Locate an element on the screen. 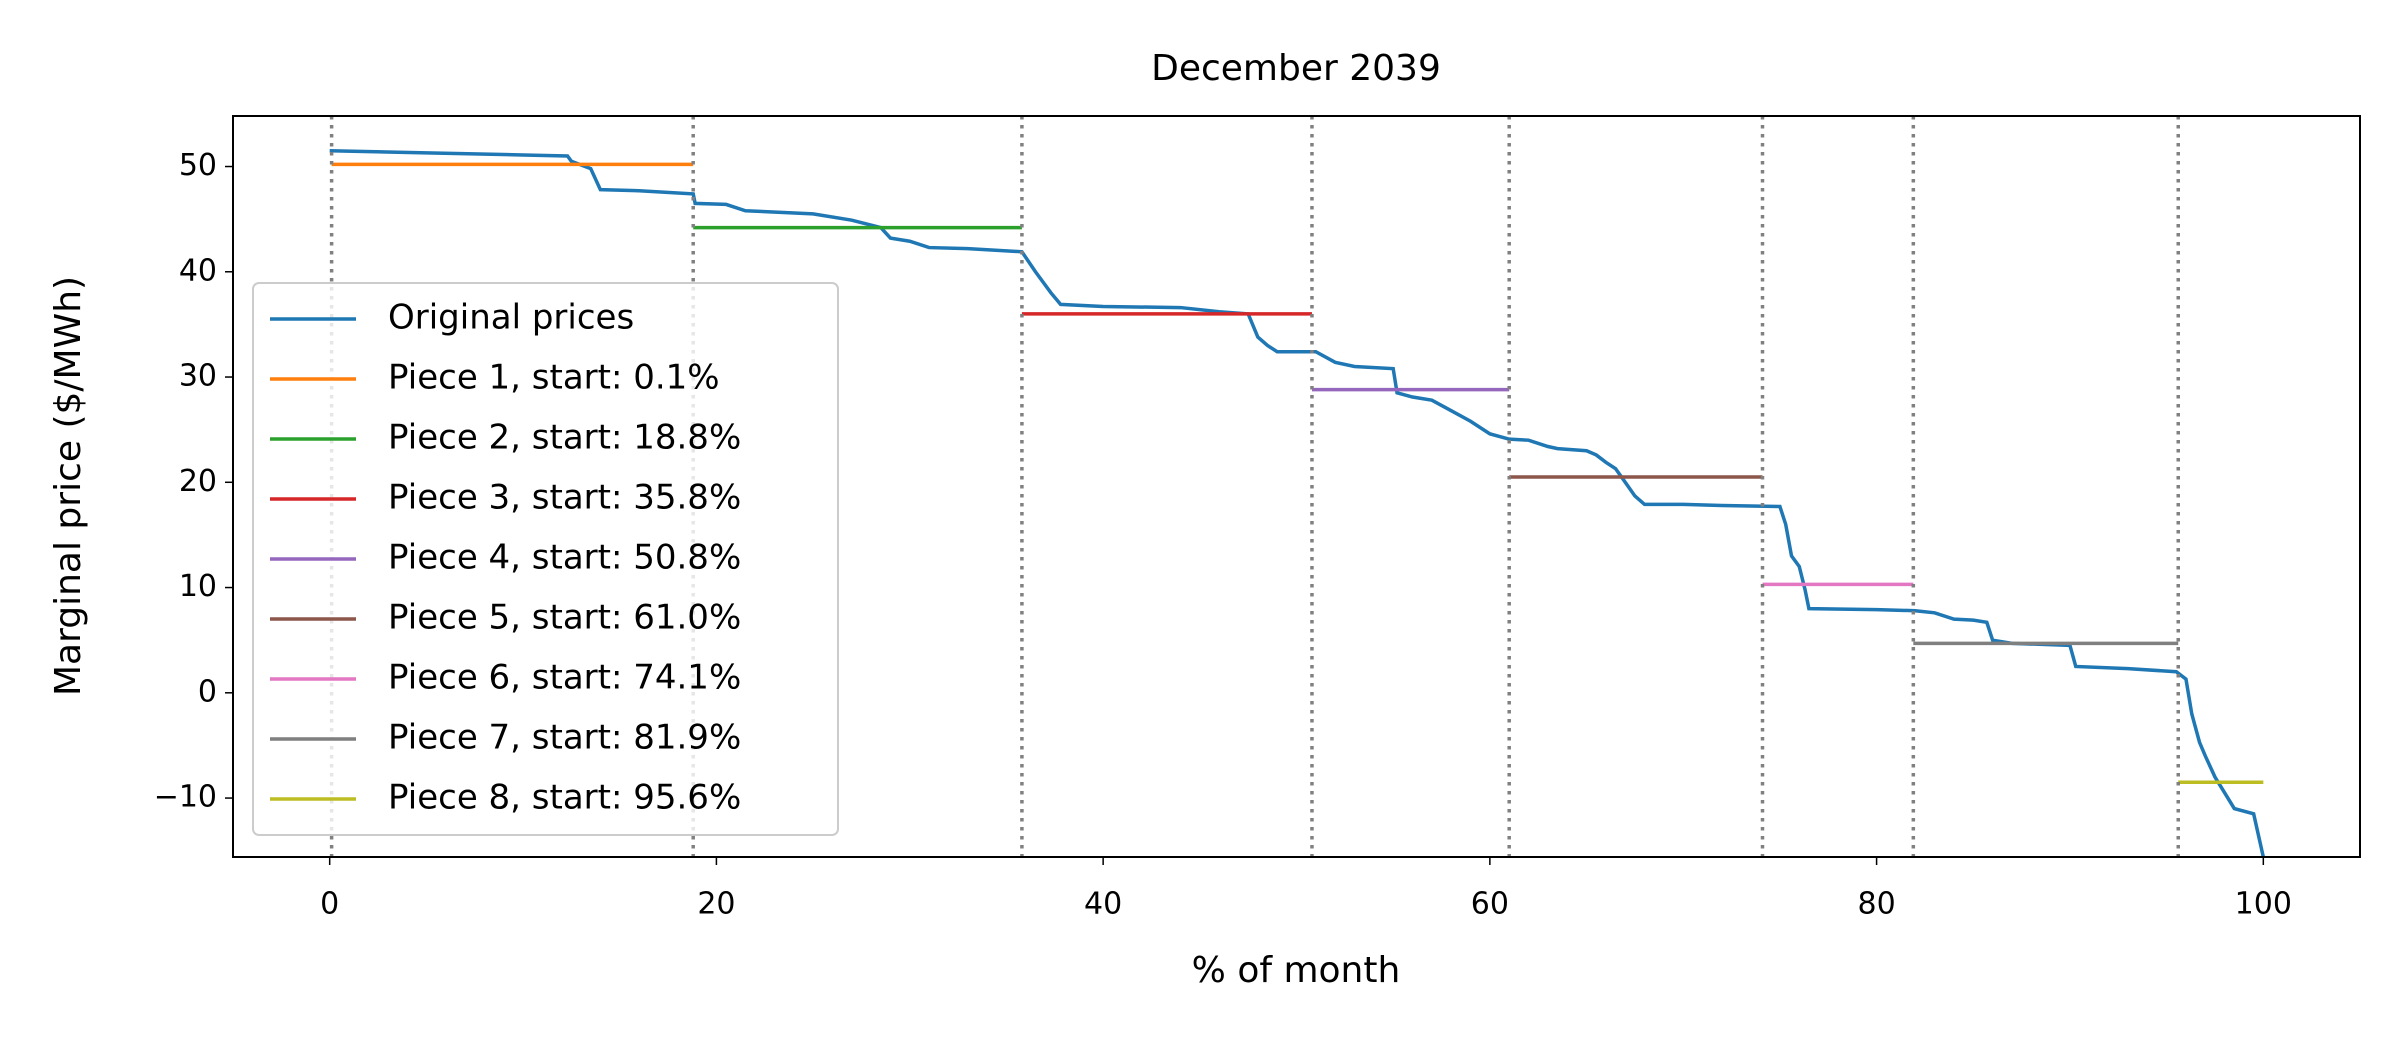 This screenshot has width=2400, height=1050. legend-label: Piece 3, start: 35.8% is located at coordinates (564, 498).